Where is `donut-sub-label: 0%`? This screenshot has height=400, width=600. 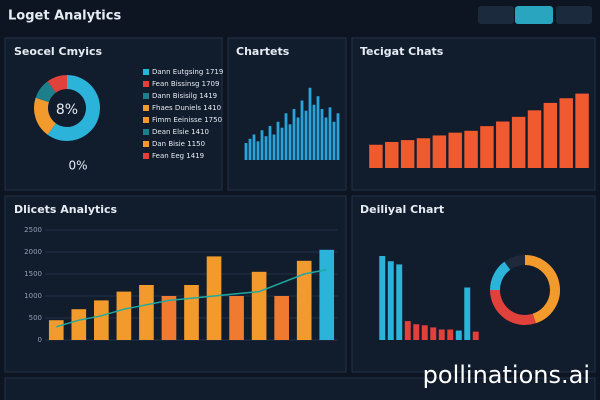 donut-sub-label: 0% is located at coordinates (77, 166).